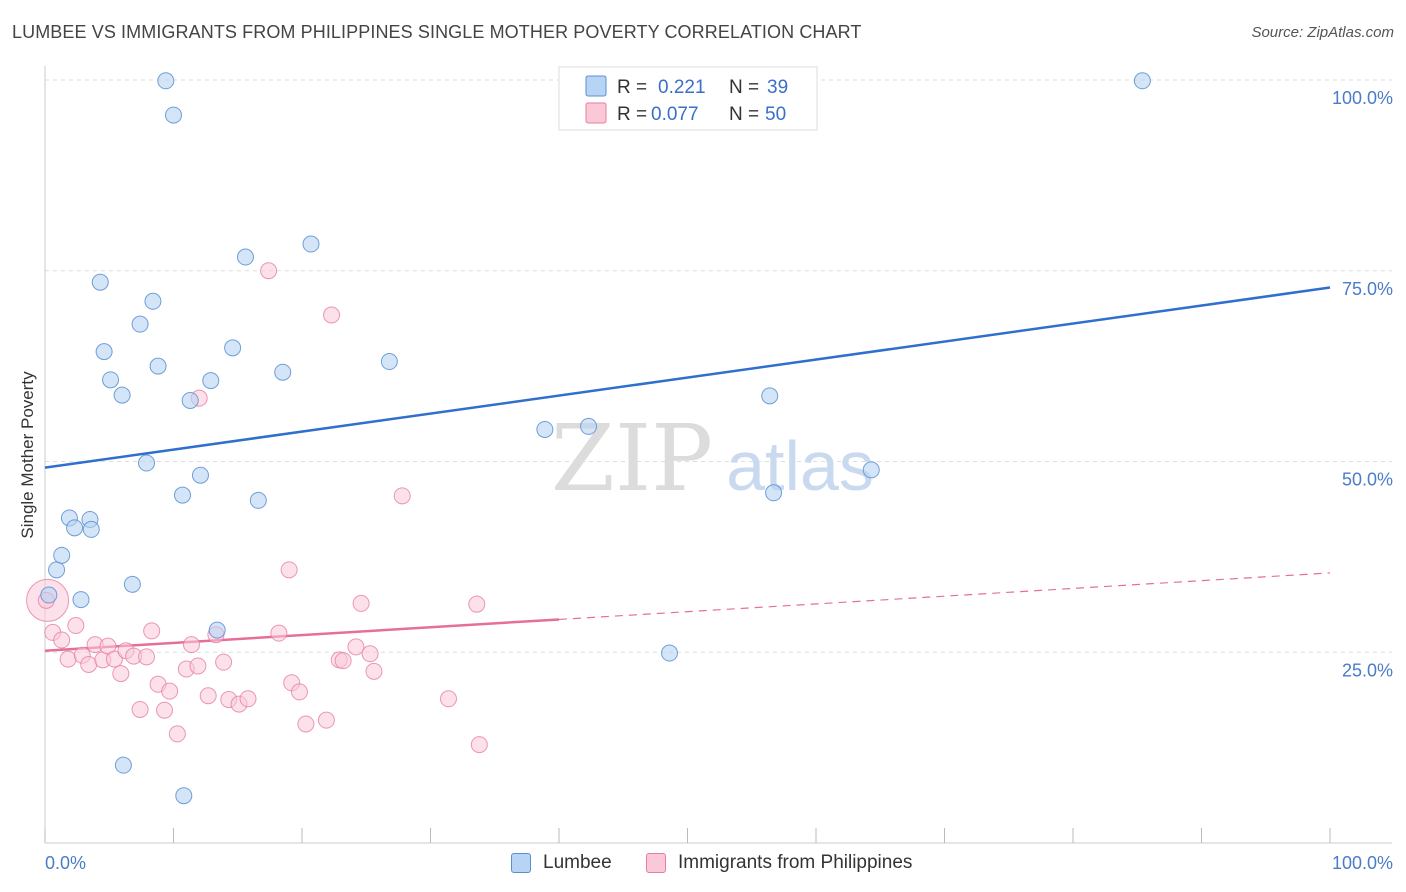 Image resolution: width=1406 pixels, height=892 pixels. What do you see at coordinates (632, 458) in the screenshot?
I see `watermark-zip: ZIP` at bounding box center [632, 458].